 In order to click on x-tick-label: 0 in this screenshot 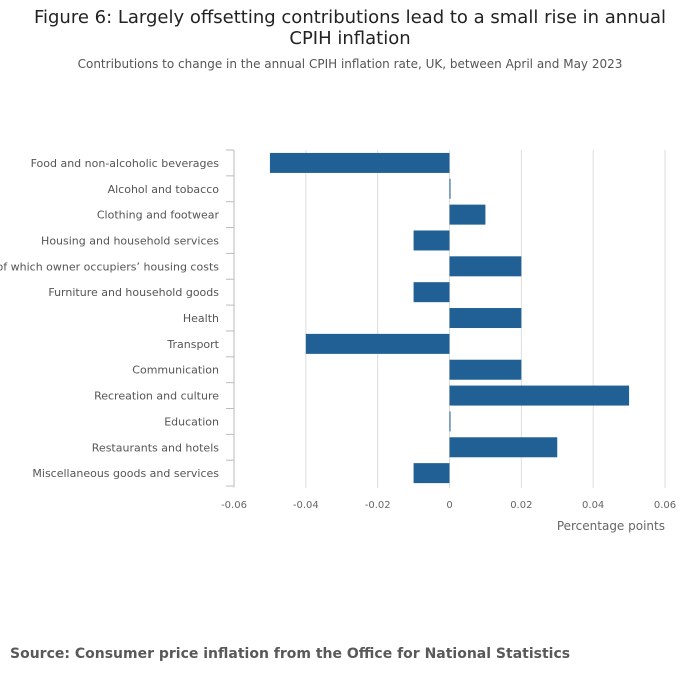, I will do `click(449, 505)`.